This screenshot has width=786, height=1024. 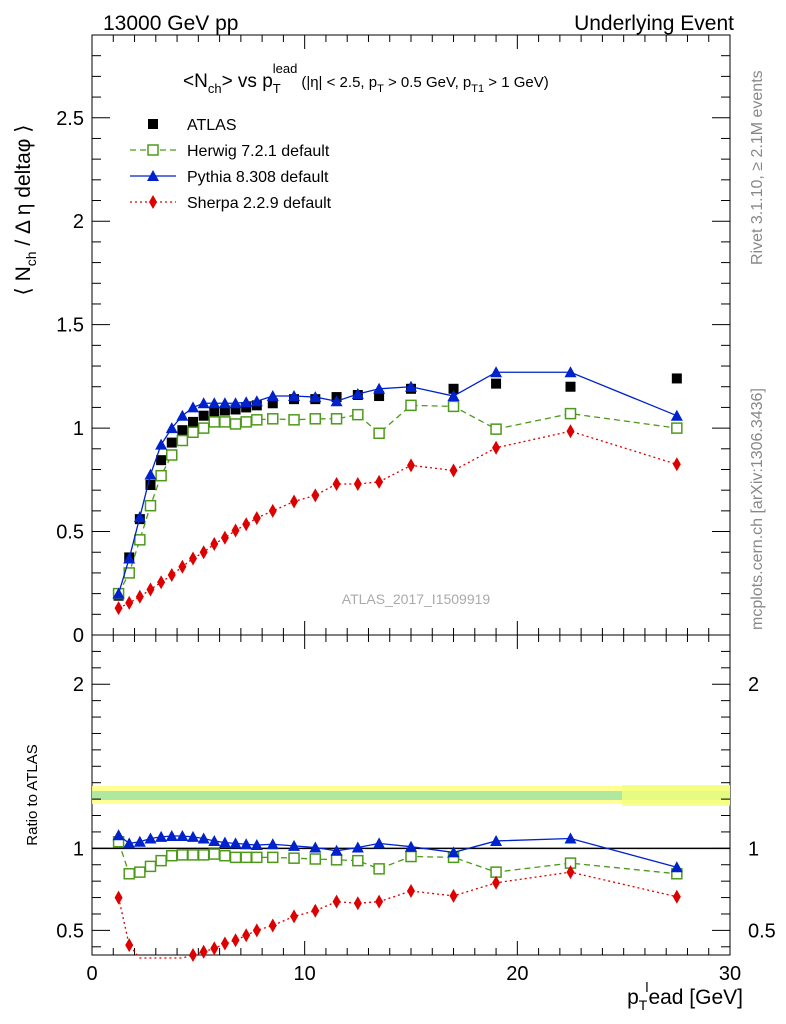 I want to click on x-tick-label: 0, so click(x=91, y=974).